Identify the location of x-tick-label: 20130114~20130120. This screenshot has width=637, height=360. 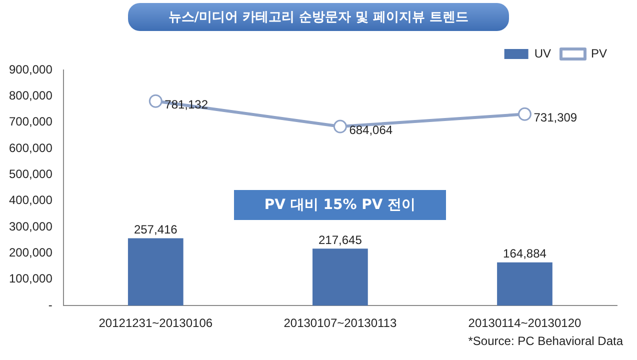
(525, 323).